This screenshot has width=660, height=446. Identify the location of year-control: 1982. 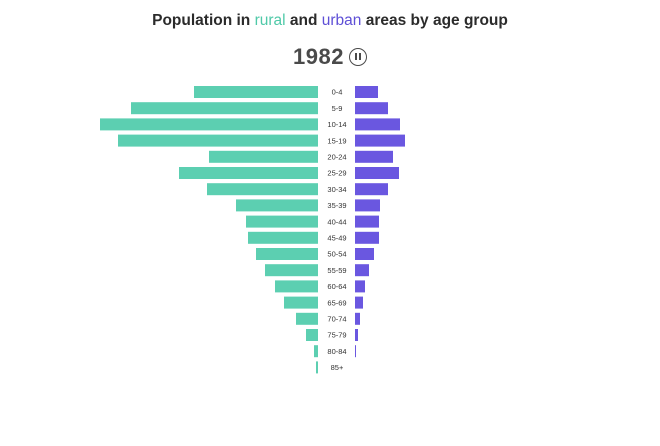
(330, 57).